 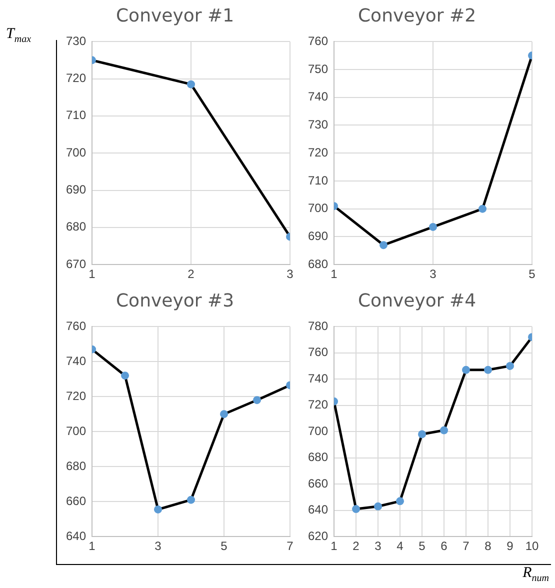 I want to click on y-tick-label: 620, so click(x=318, y=535).